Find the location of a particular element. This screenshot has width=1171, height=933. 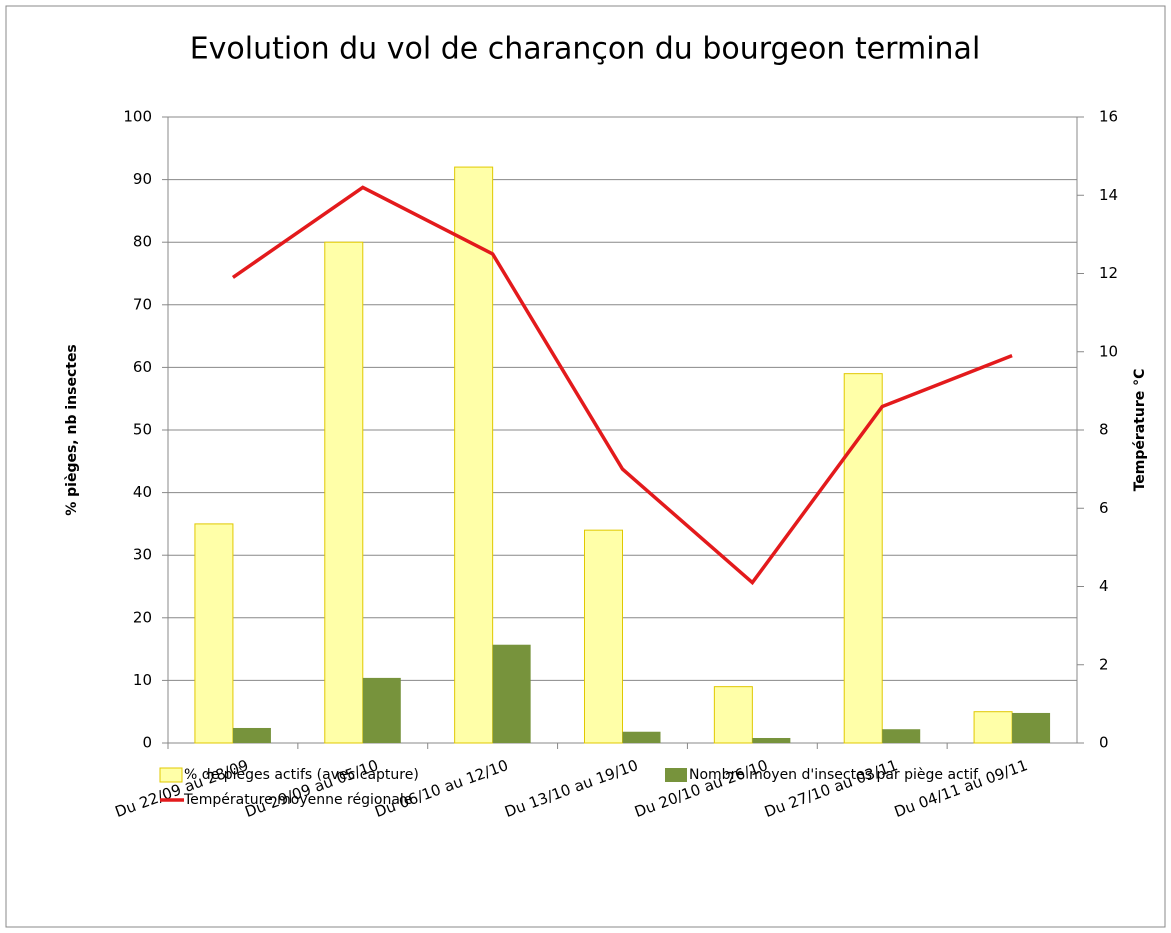

legend-label: Température moyenne régionale is located at coordinates (297, 800).